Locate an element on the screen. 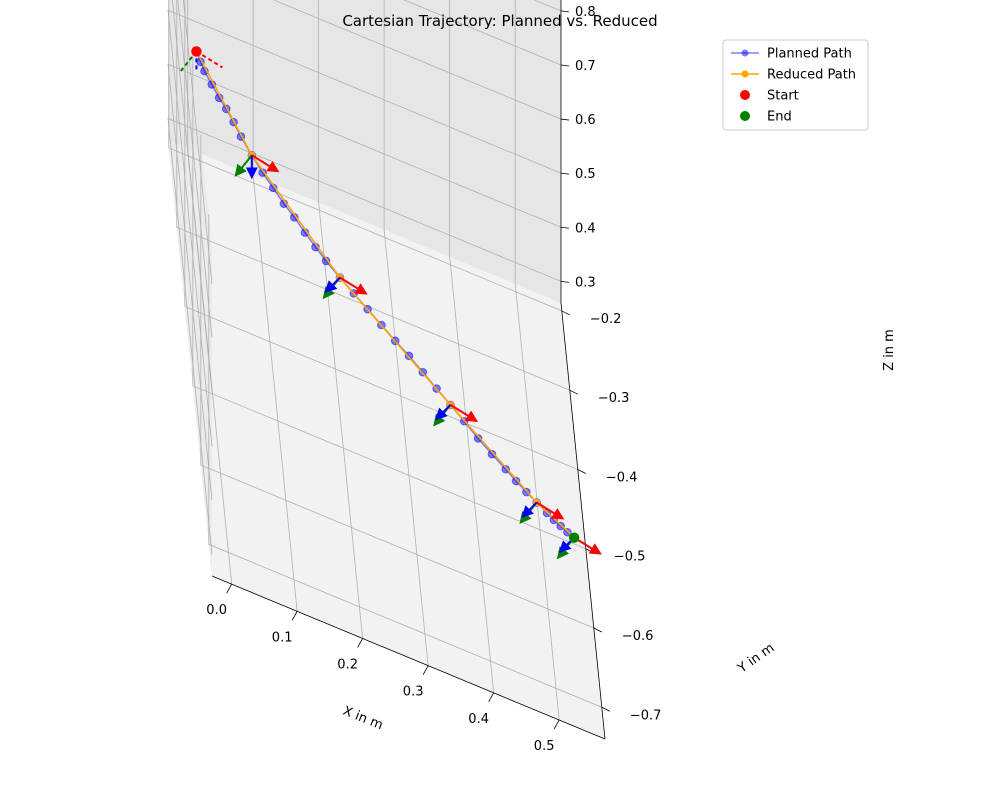  x-tick-label: 0.1 is located at coordinates (282, 637).